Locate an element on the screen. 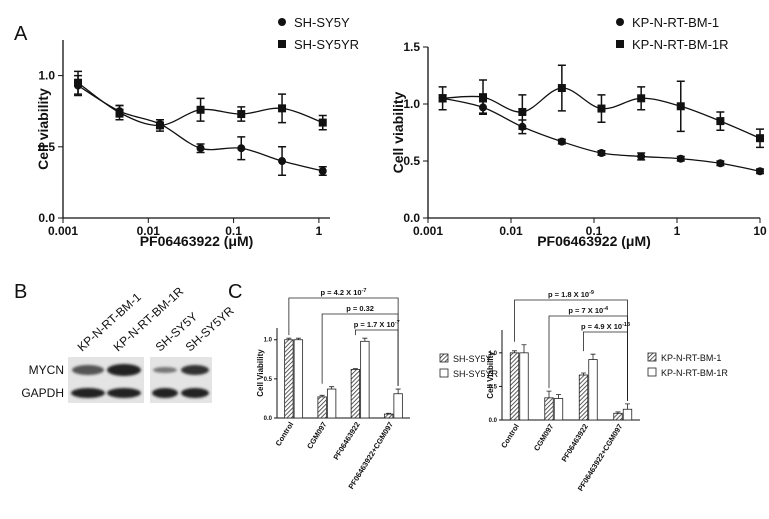 This screenshot has height=519, width=769. panel-label: B is located at coordinates (20, 292).